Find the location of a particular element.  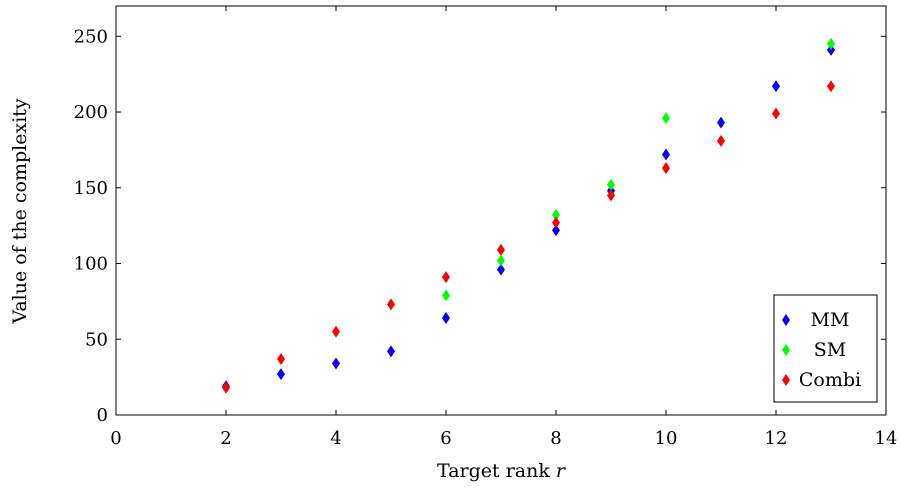

x-tick-label: 14 is located at coordinates (886, 438).